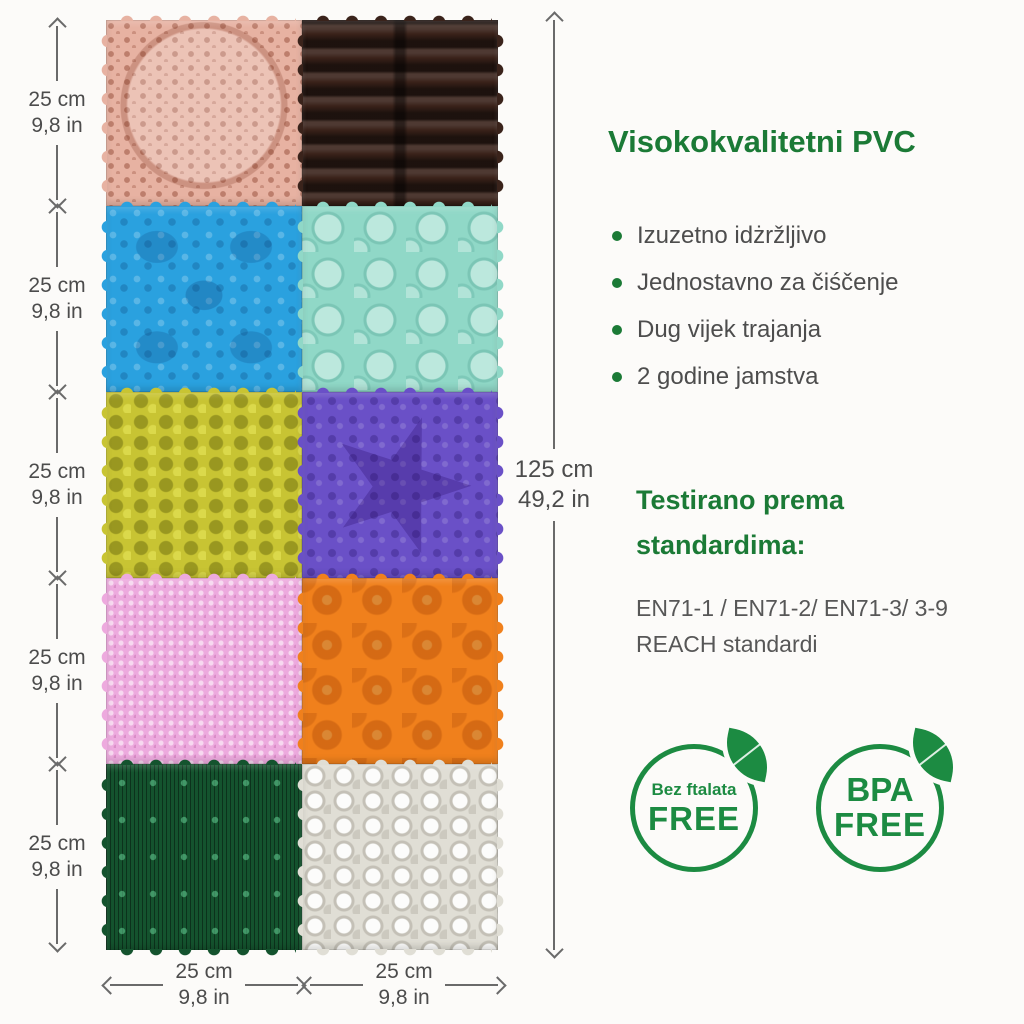 Image resolution: width=1024 pixels, height=1024 pixels. I want to click on total-height-dimension: 125 cm 49,2 in, so click(554, 485).